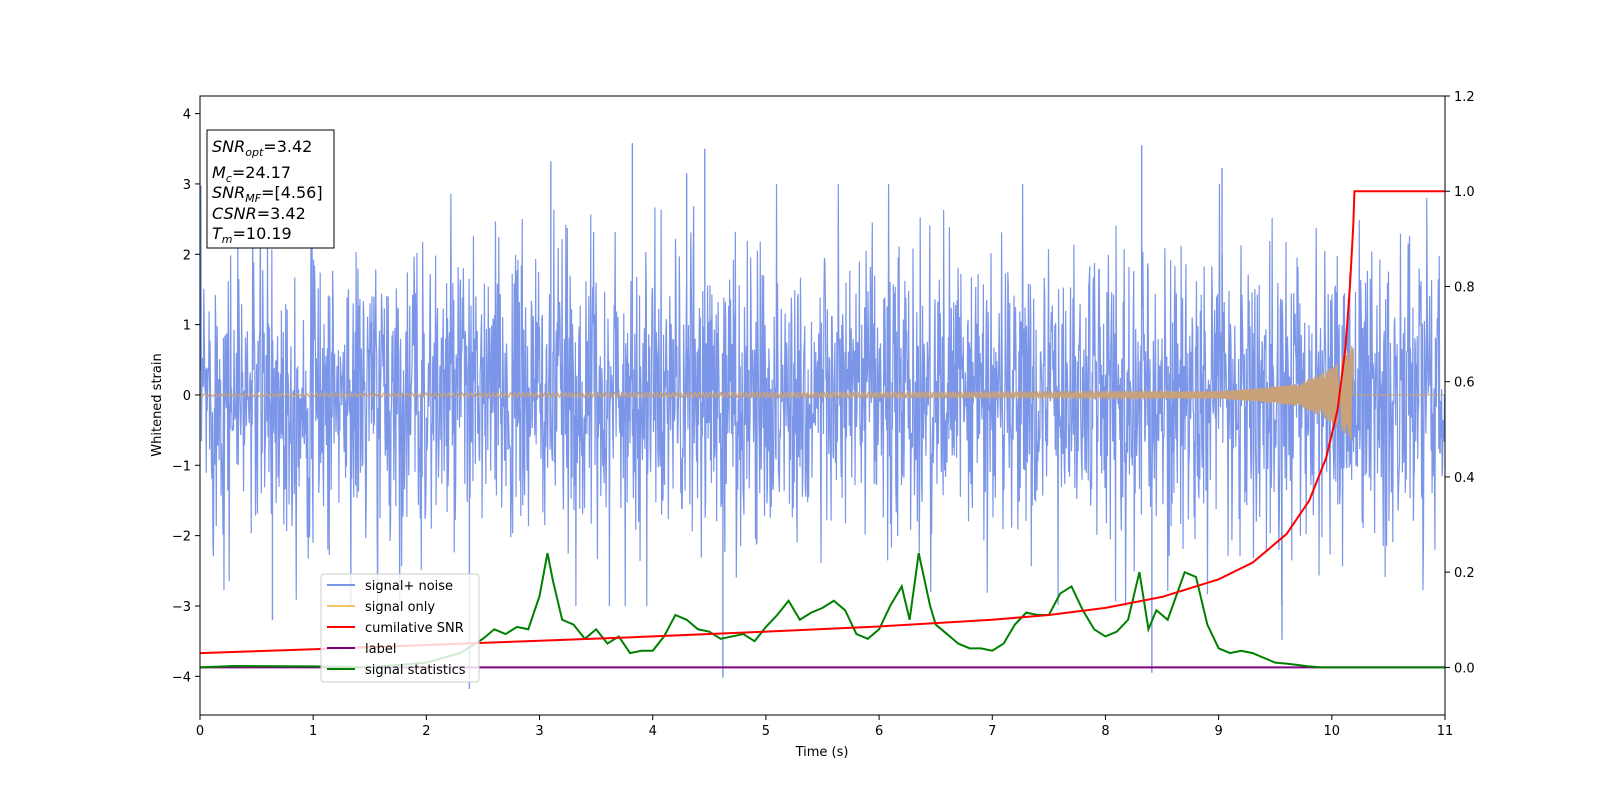 This screenshot has width=1600, height=800. What do you see at coordinates (1464, 478) in the screenshot?
I see `y-right-tick-label-4: 0.4` at bounding box center [1464, 478].